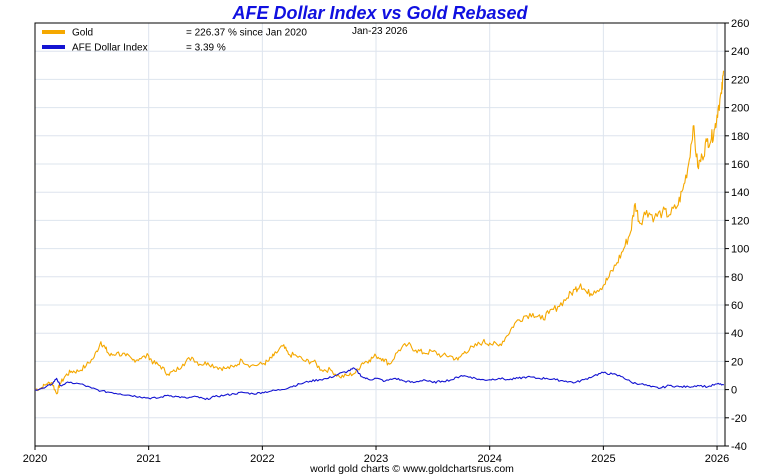 This screenshot has width=760, height=475. What do you see at coordinates (379, 384) in the screenshot?
I see `series-line-afe-dollar-index` at bounding box center [379, 384].